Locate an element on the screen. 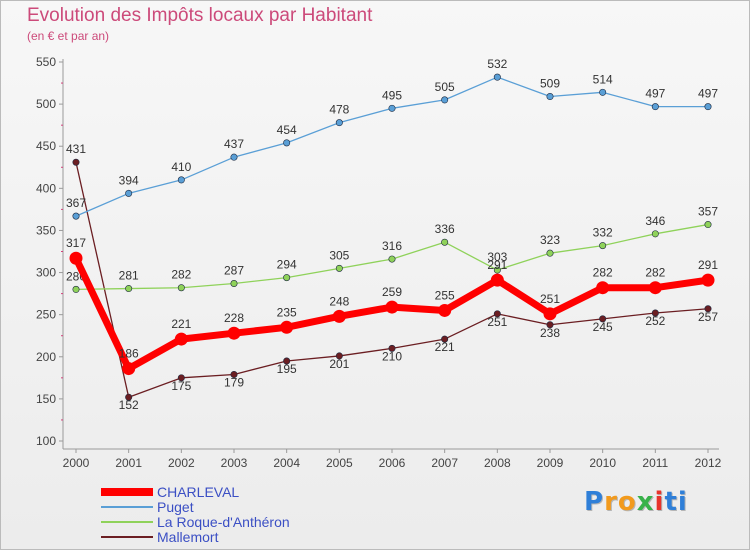 This screenshot has height=551, width=750. data-label-la-roque-d-antheron: 332 is located at coordinates (603, 233).